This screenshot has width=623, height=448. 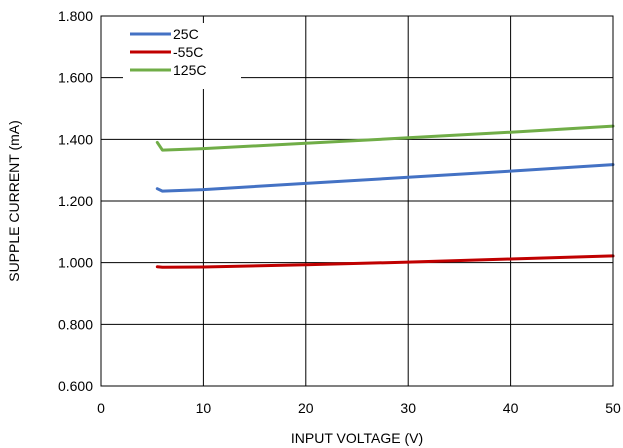 I want to click on y-axis-tick-labels: 0.600 0.800 1.000 1.200 1.400 1.600 1.800, so click(x=75, y=201).